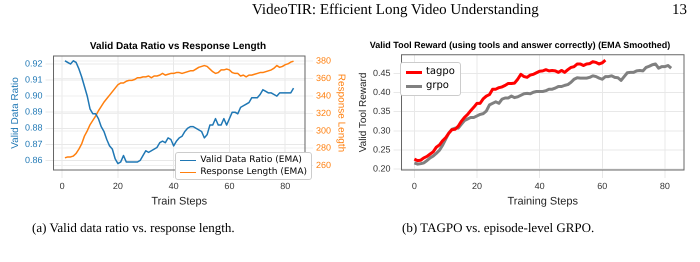  Describe the element at coordinates (381, 149) in the screenshot. I see `y-tick-label: 0.25` at that location.